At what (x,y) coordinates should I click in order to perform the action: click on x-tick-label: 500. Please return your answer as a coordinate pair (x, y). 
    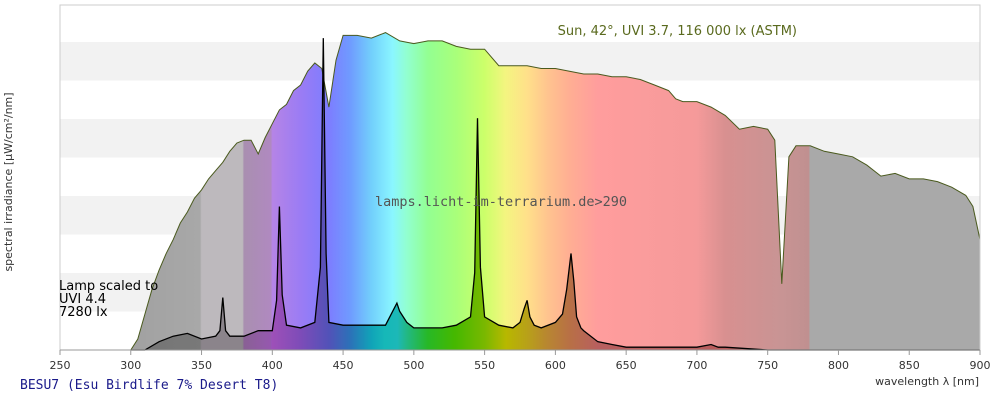
    Looking at the image, I should click on (413, 365).